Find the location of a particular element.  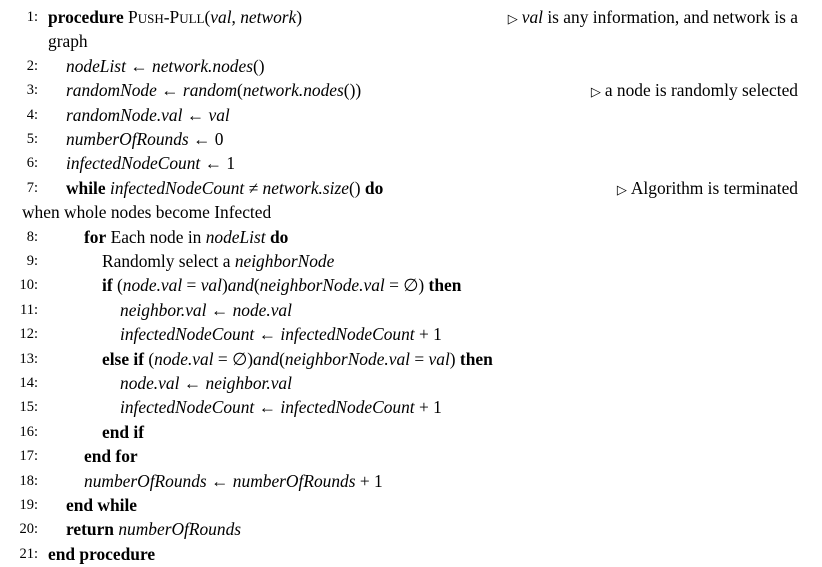

line-body: node.val ← neighbor.val is located at coordinates (206, 383).